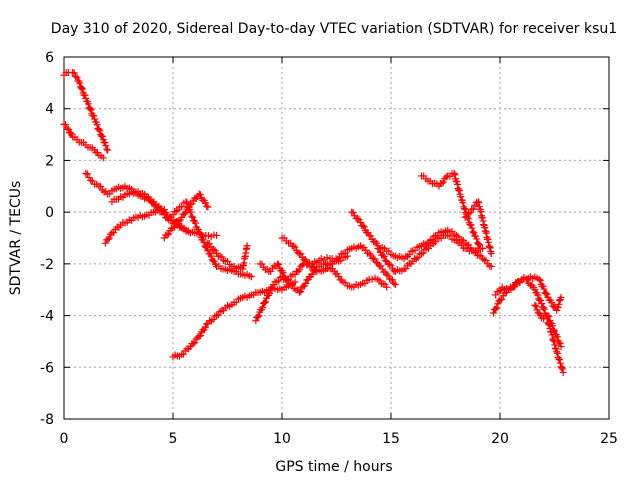 Image resolution: width=640 pixels, height=480 pixels. I want to click on series-track-k, so click(338, 261).